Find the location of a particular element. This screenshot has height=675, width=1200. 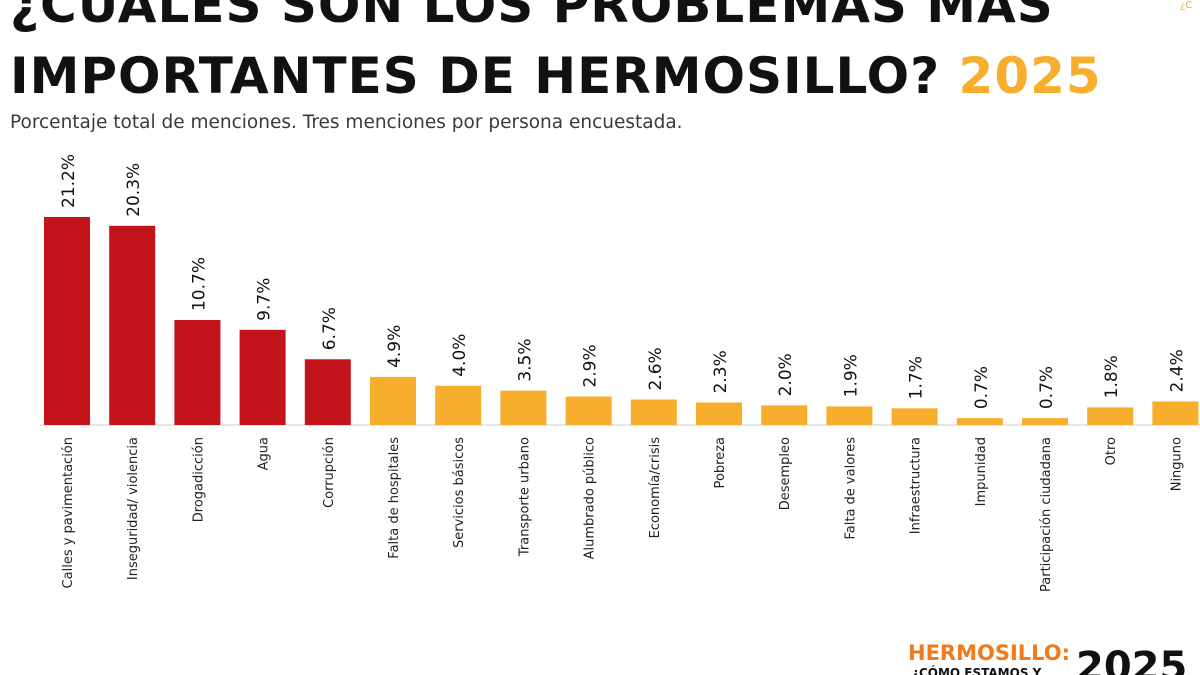

bar-value-label: 4.0% is located at coordinates (460, 355).